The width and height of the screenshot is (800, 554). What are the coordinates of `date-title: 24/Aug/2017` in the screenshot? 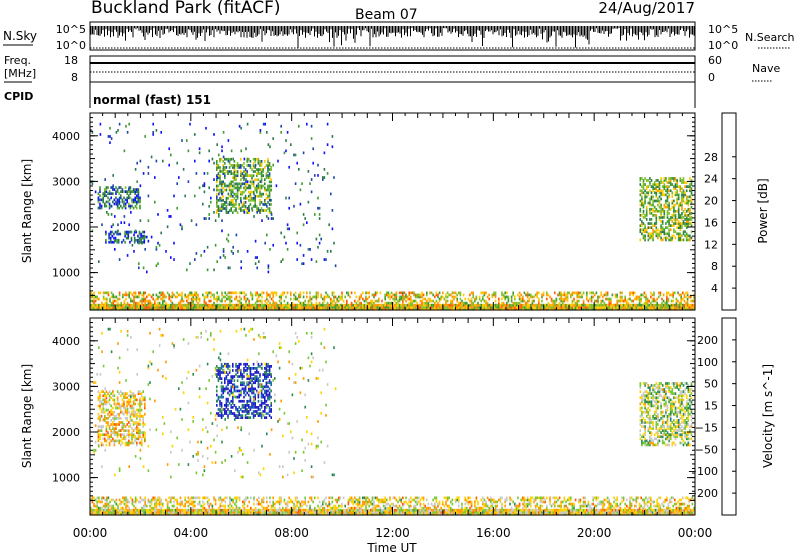 It's located at (646, 8).